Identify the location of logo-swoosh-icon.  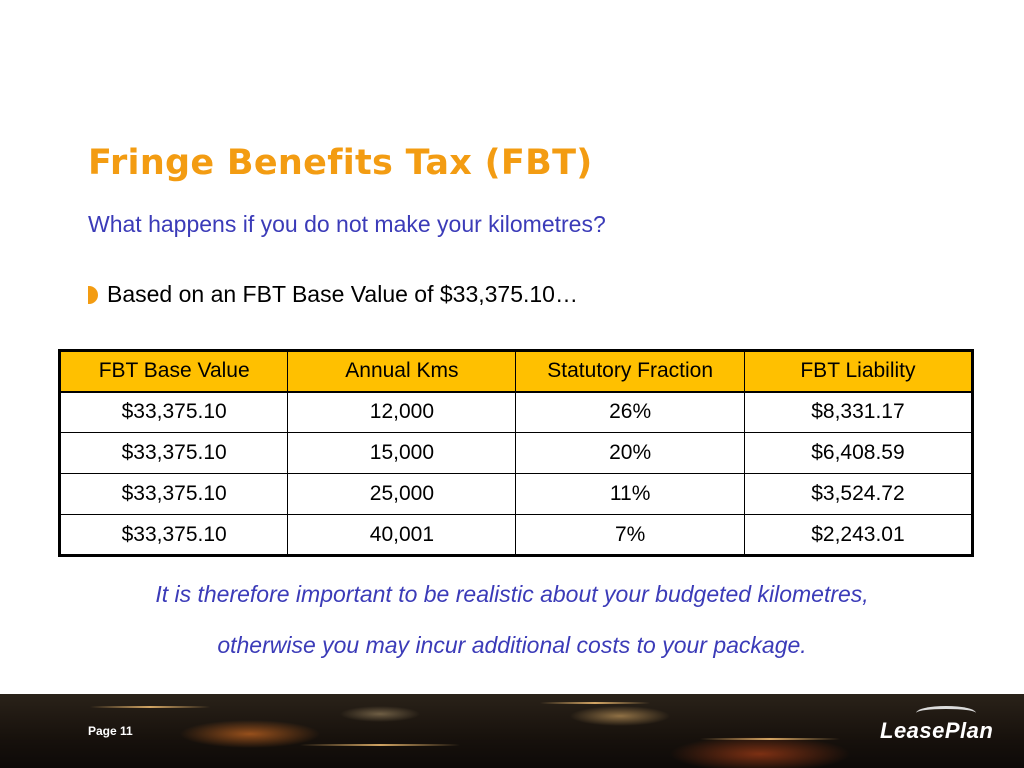
(946, 713).